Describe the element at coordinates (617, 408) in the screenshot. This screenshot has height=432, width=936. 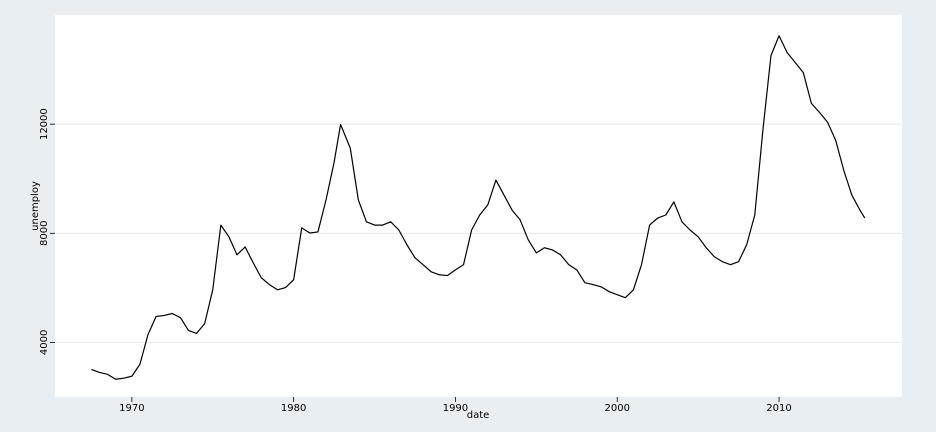
I see `x-tick-label: 2000` at that location.